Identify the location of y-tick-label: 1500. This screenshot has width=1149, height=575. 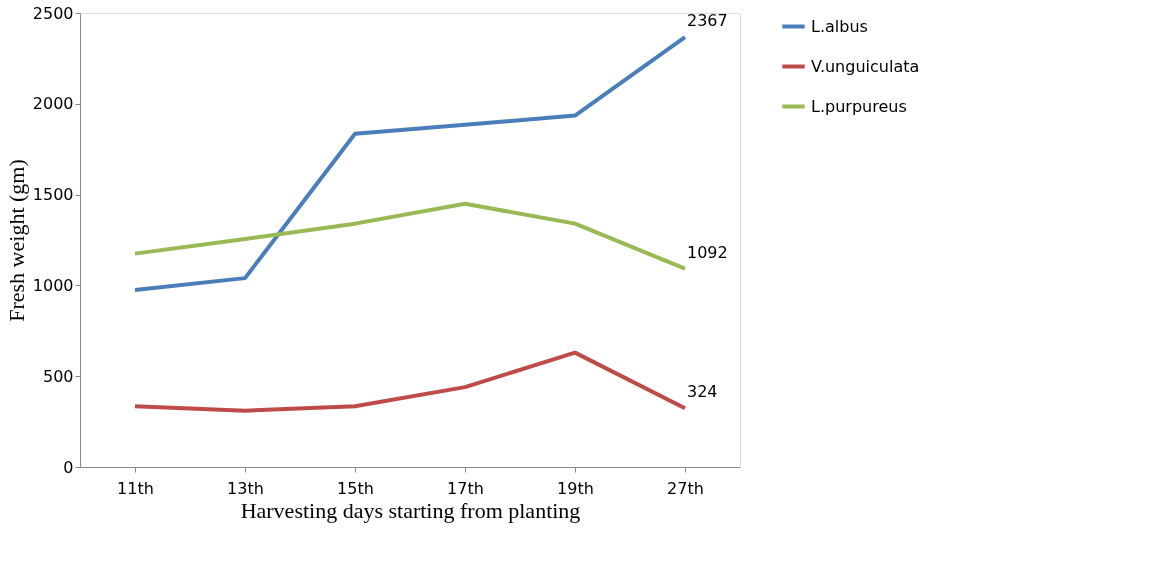
(53, 195).